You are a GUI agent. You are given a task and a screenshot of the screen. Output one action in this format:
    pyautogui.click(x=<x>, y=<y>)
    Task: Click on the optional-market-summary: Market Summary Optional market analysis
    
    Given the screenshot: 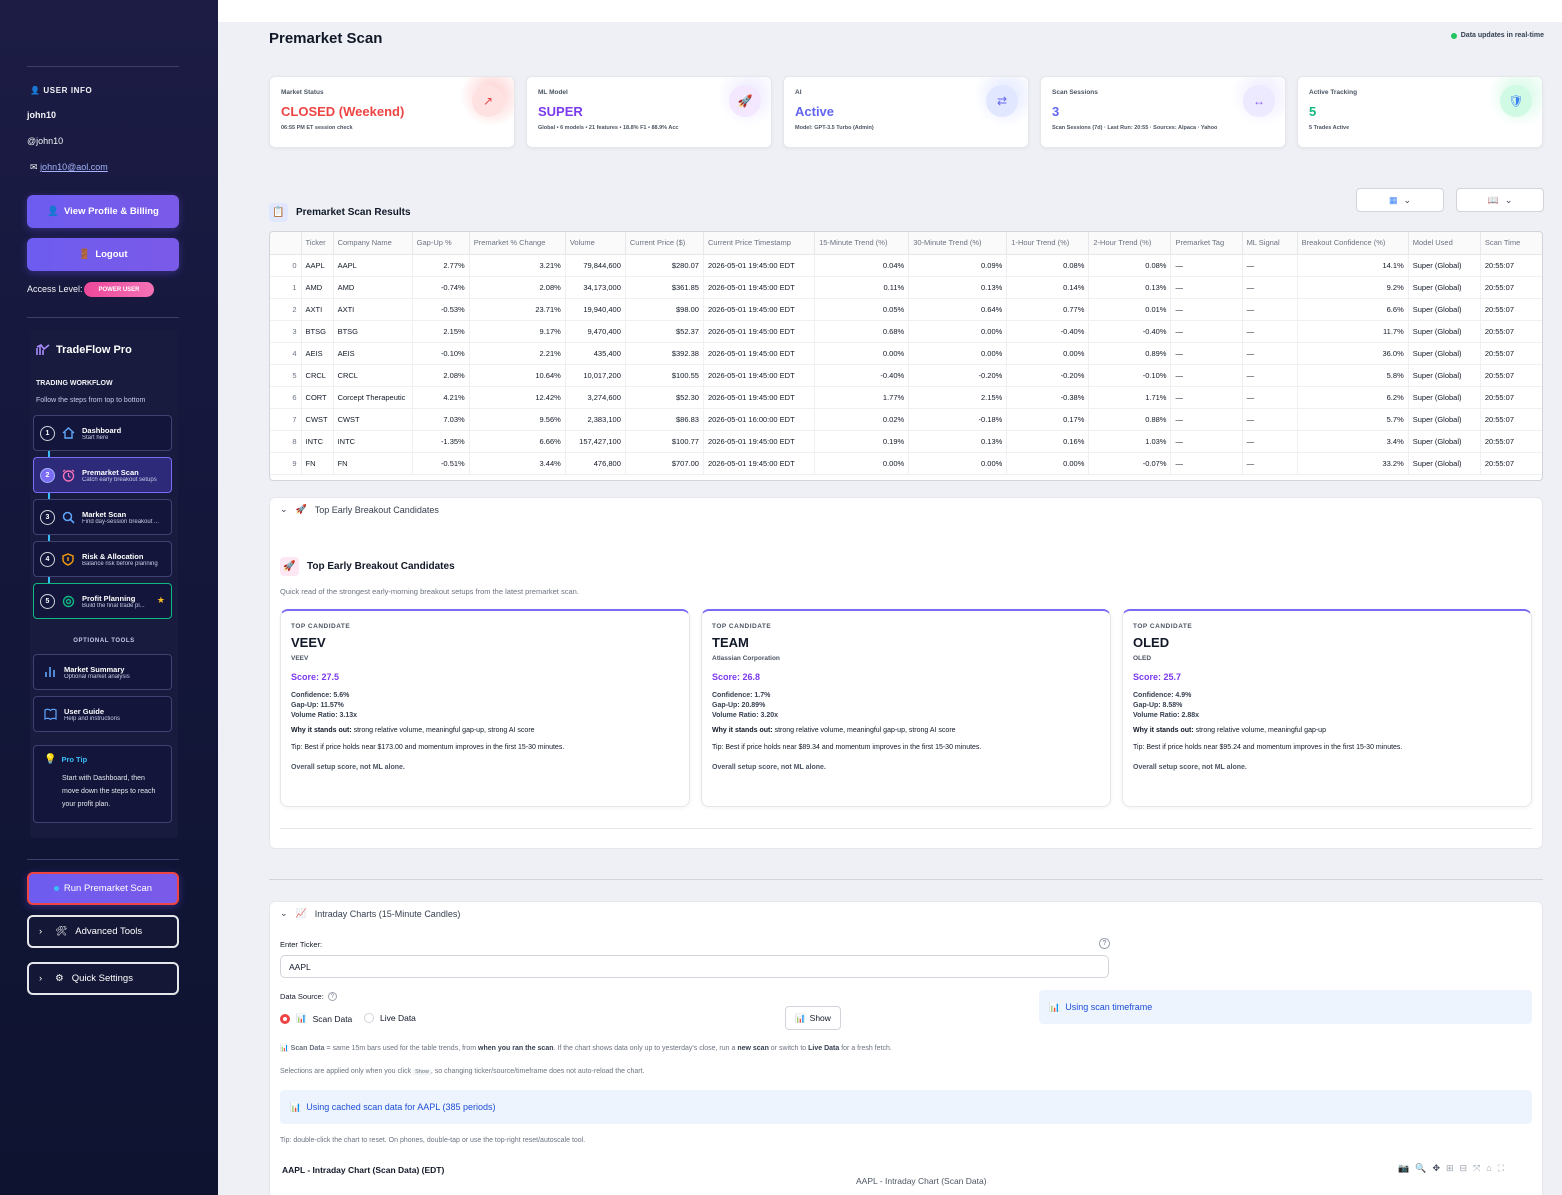 What is the action you would take?
    pyautogui.click(x=102, y=672)
    